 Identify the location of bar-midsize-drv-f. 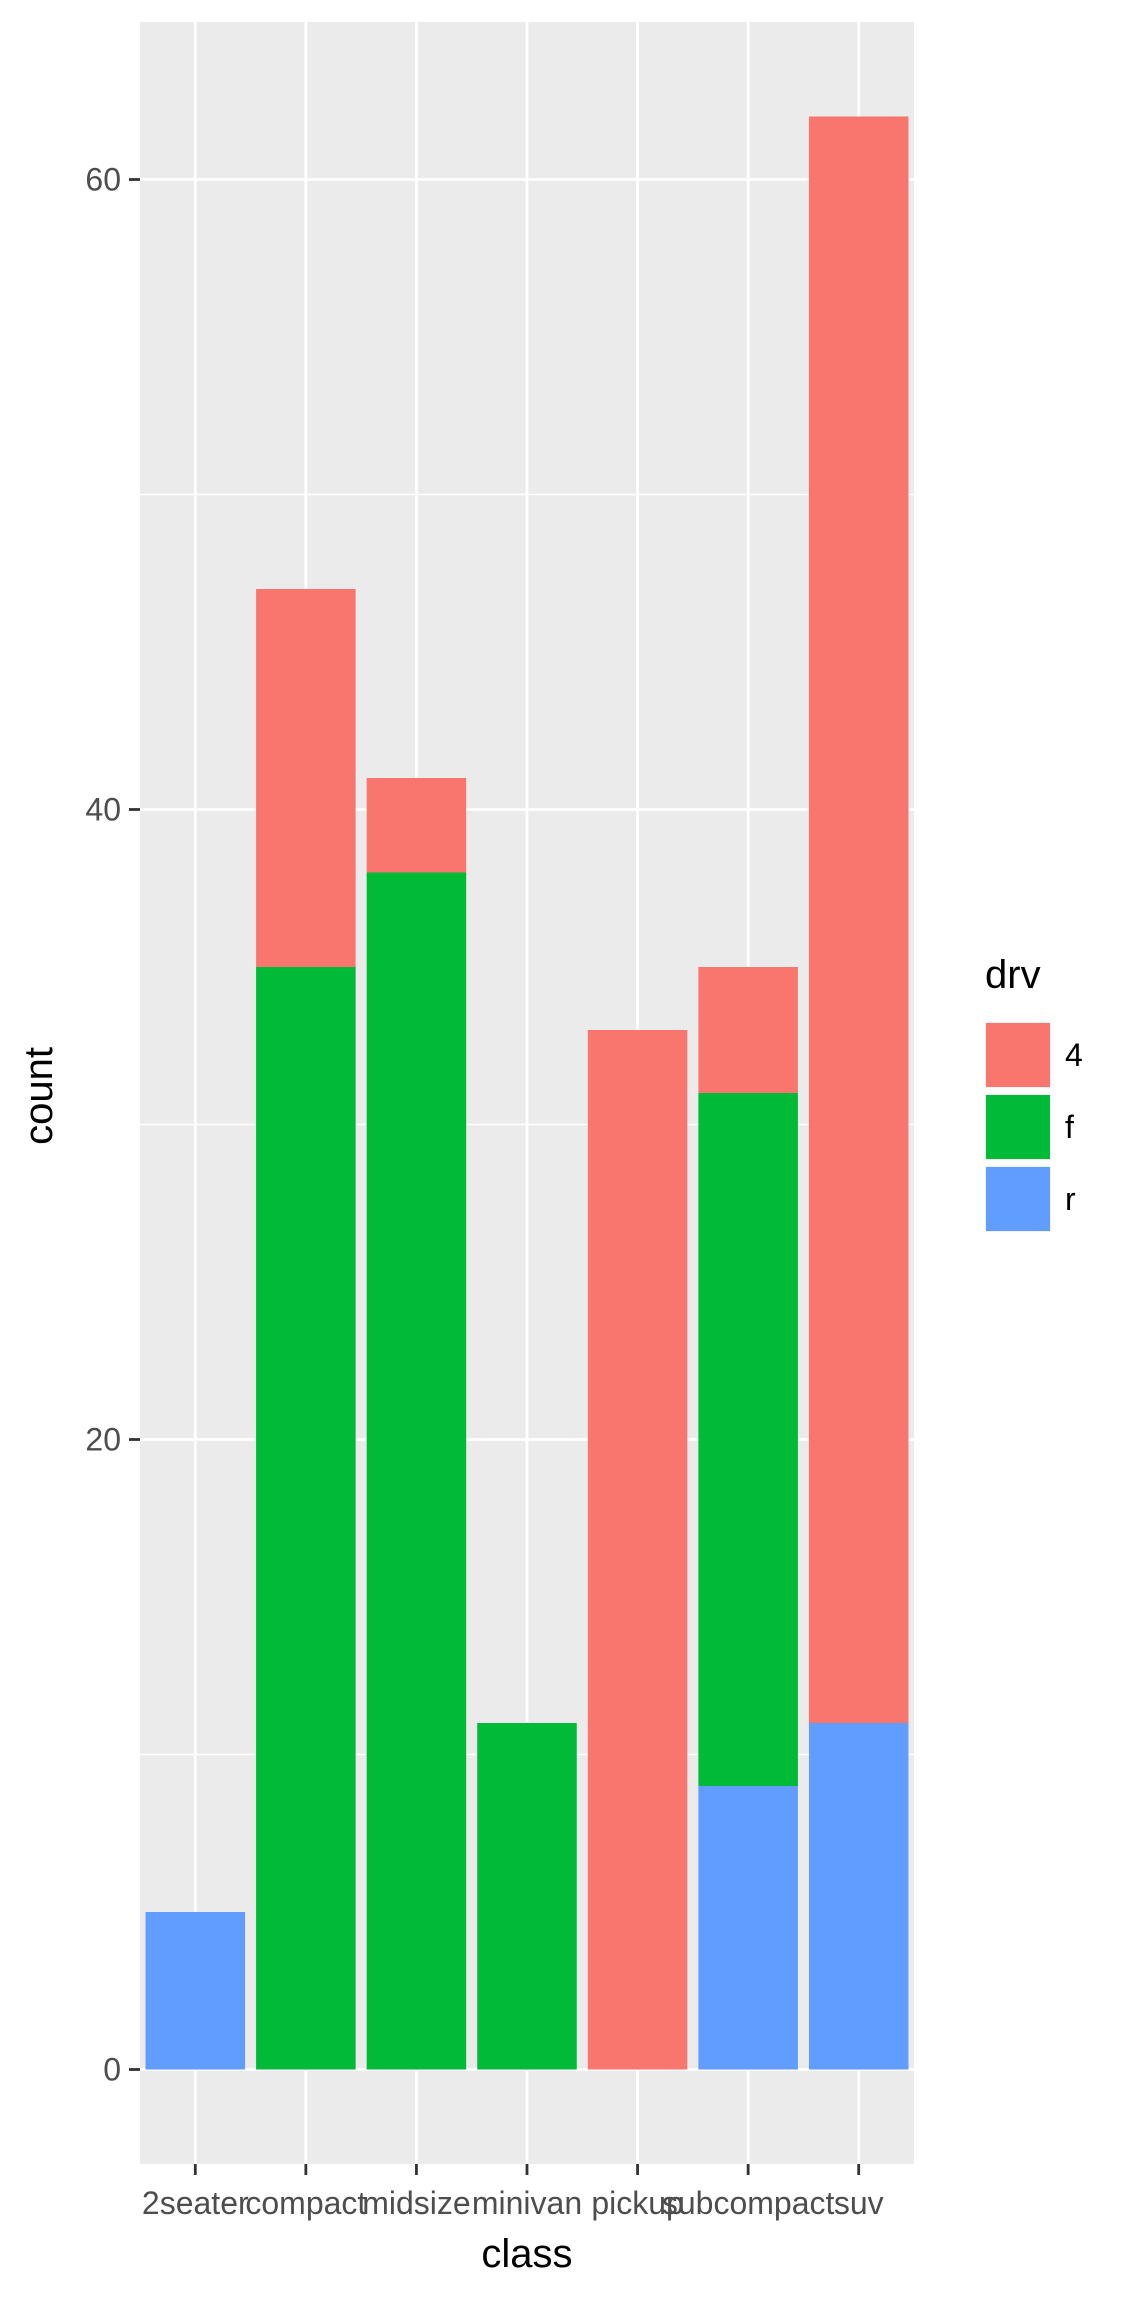
(416, 1471).